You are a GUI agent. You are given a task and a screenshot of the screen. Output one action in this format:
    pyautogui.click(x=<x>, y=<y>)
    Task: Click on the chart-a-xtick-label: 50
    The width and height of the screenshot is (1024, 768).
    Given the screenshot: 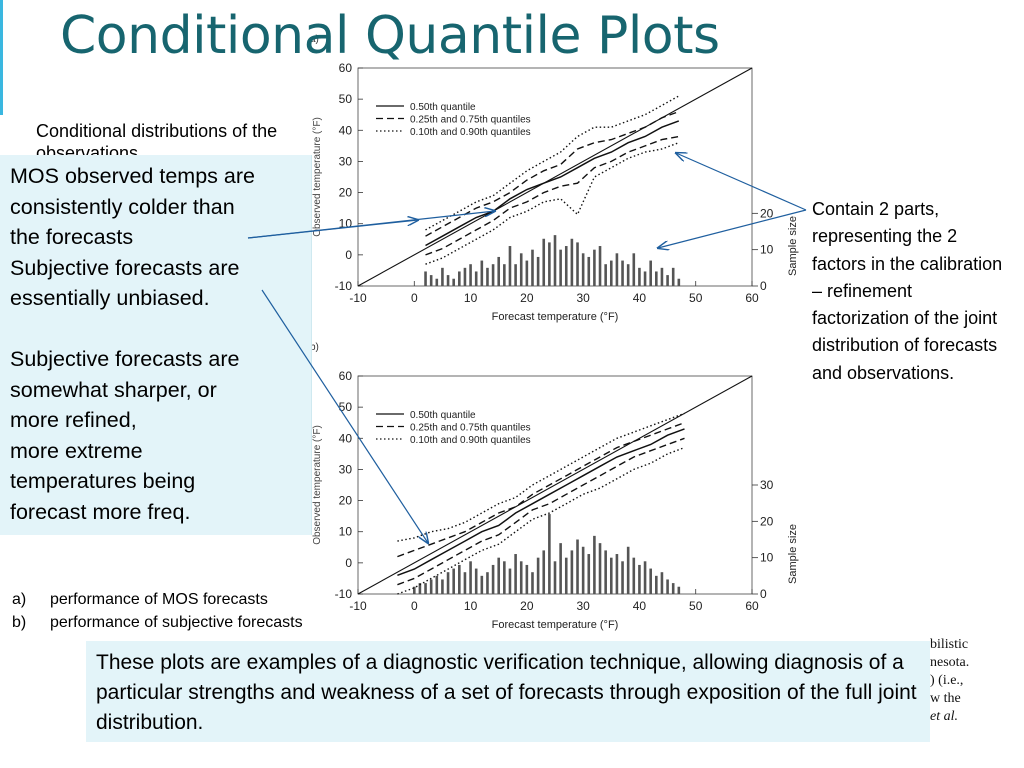 What is the action you would take?
    pyautogui.click(x=696, y=298)
    